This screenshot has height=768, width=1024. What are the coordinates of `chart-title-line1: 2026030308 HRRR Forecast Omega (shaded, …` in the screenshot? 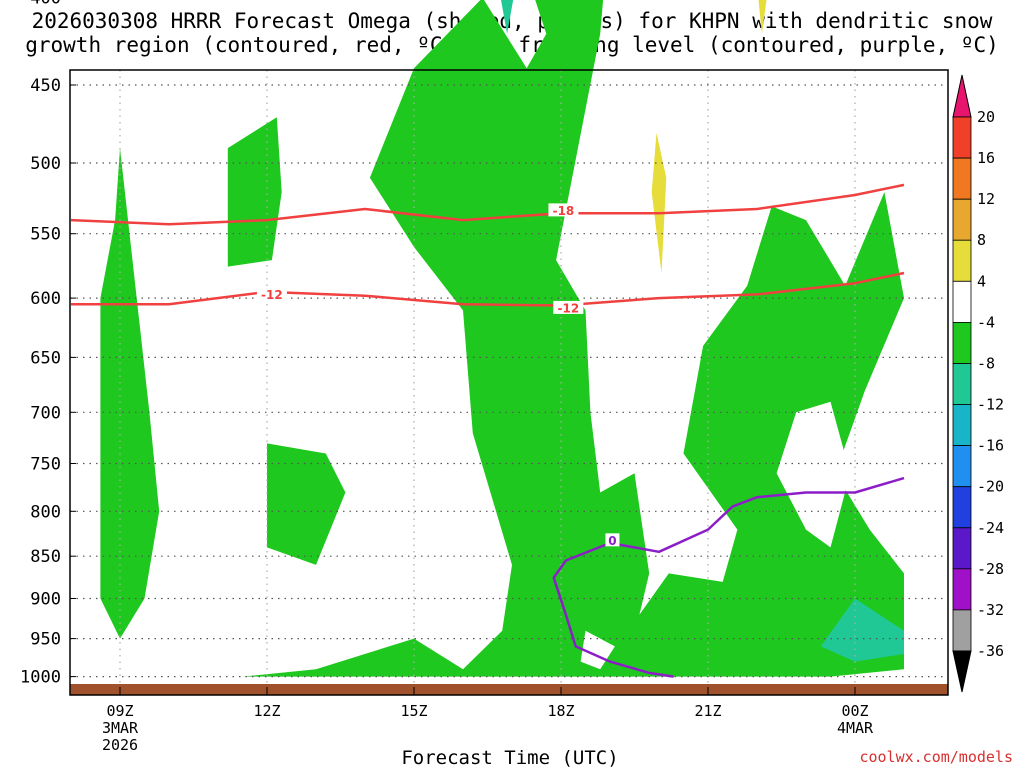 It's located at (512, 21).